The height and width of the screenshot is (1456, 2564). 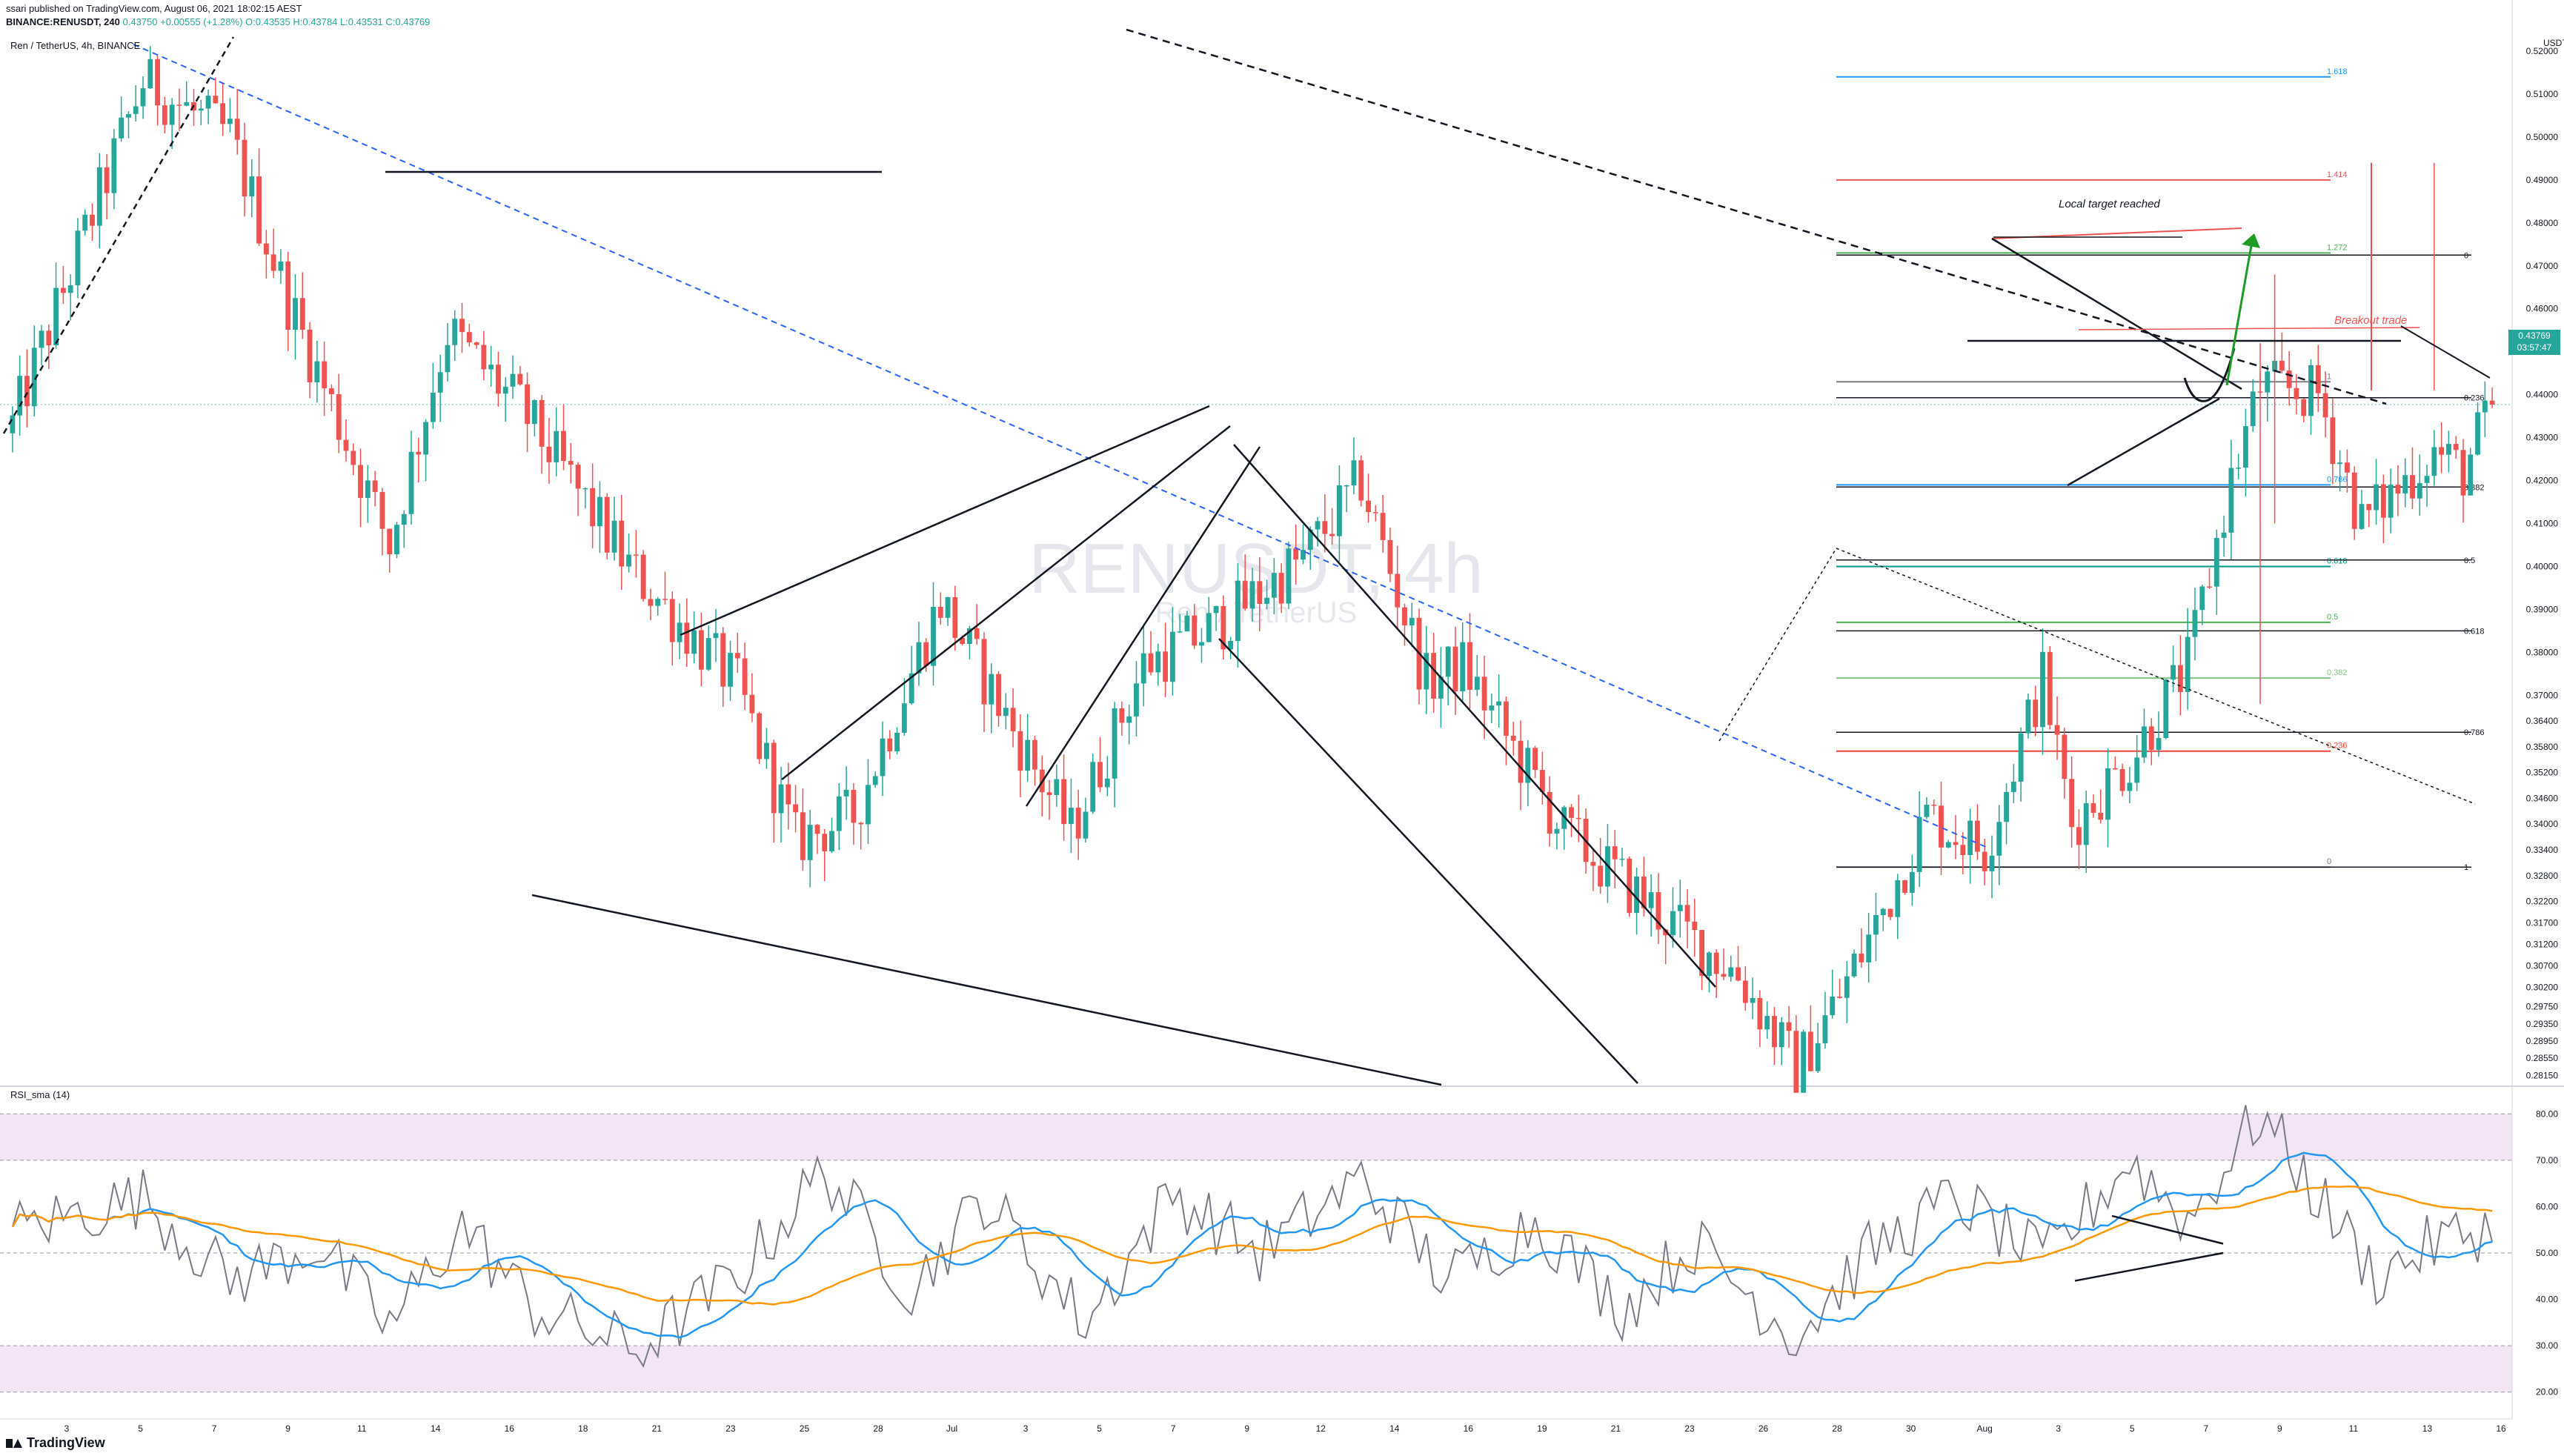 I want to click on fib-right-label: 1, so click(x=2466, y=867).